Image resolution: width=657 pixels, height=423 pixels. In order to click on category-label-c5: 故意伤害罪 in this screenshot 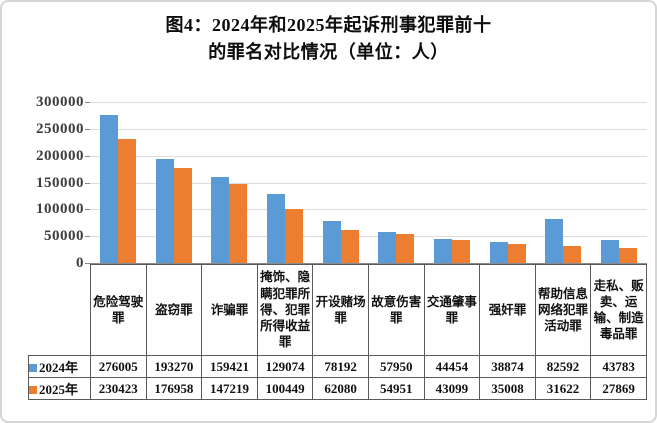, I will do `click(396, 310)`.